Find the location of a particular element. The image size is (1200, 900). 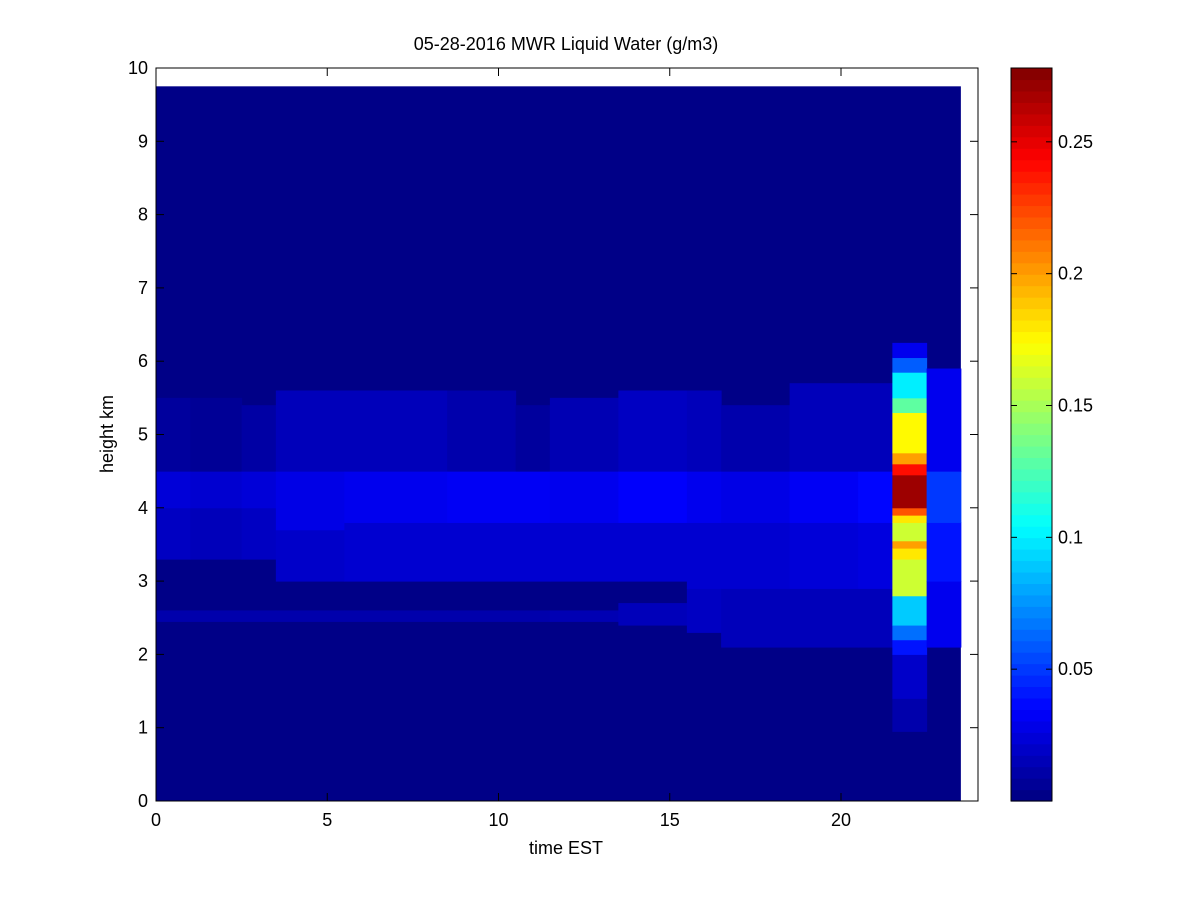

y-tick-label: 6 is located at coordinates (143, 361).